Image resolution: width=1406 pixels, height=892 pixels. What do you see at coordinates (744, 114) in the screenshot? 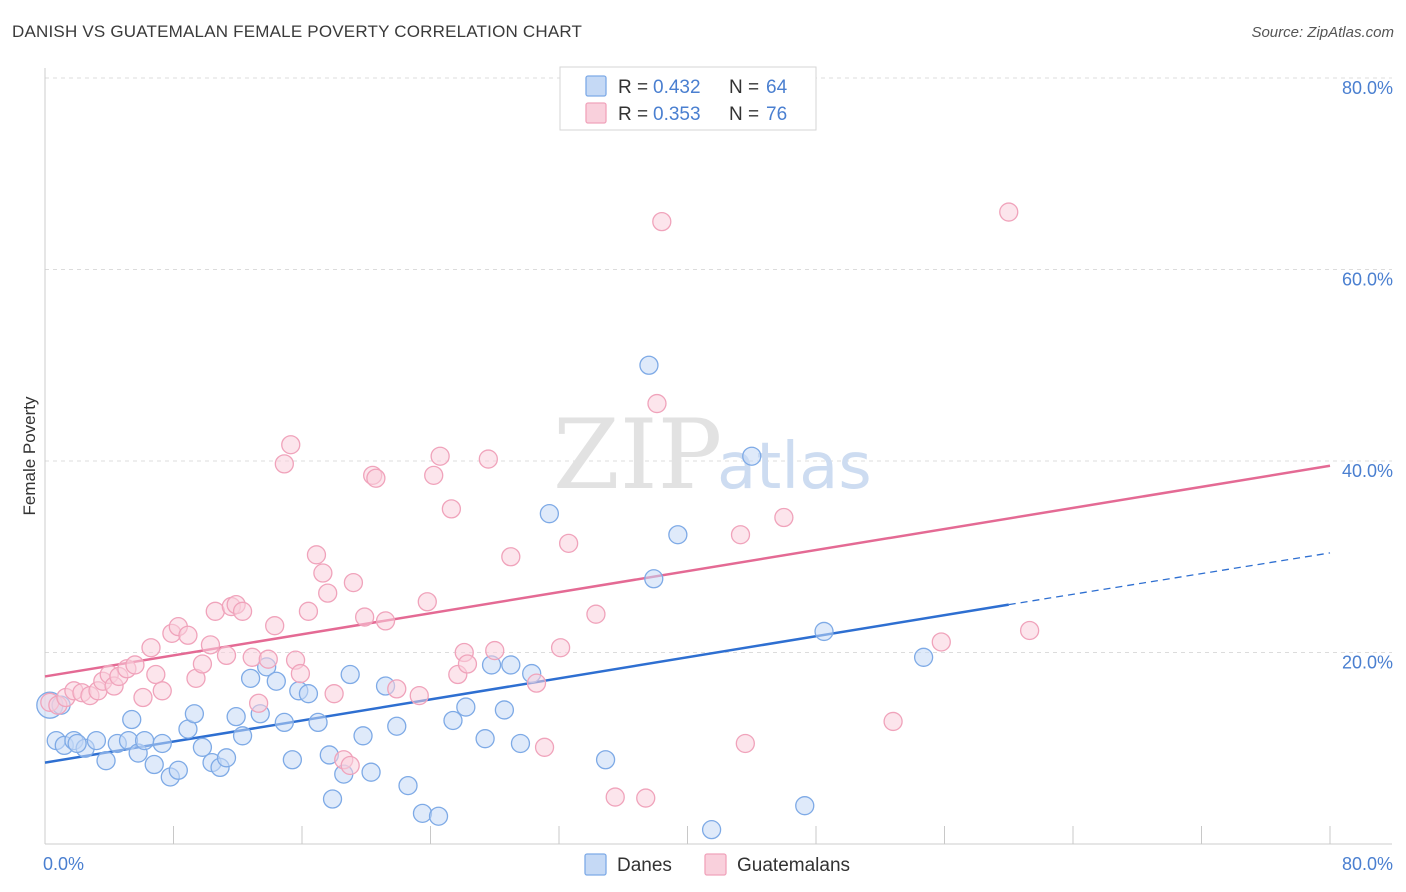
I see `legend-n-label: N =` at bounding box center [744, 114].